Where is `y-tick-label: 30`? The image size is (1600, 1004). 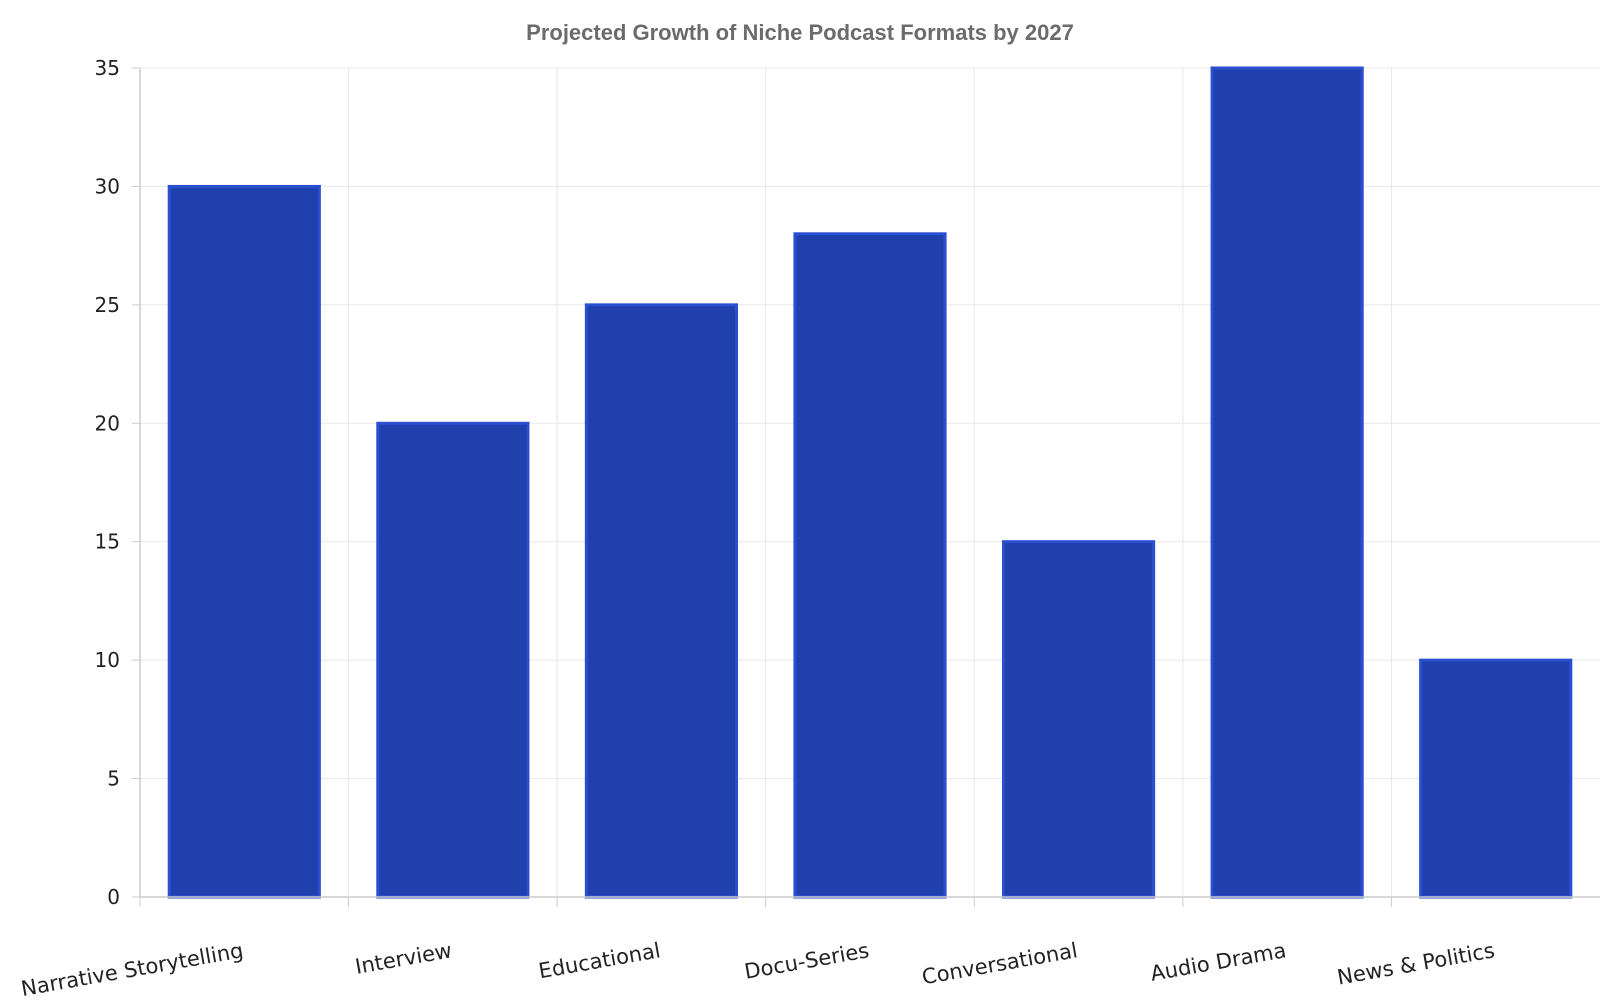 y-tick-label: 30 is located at coordinates (107, 186).